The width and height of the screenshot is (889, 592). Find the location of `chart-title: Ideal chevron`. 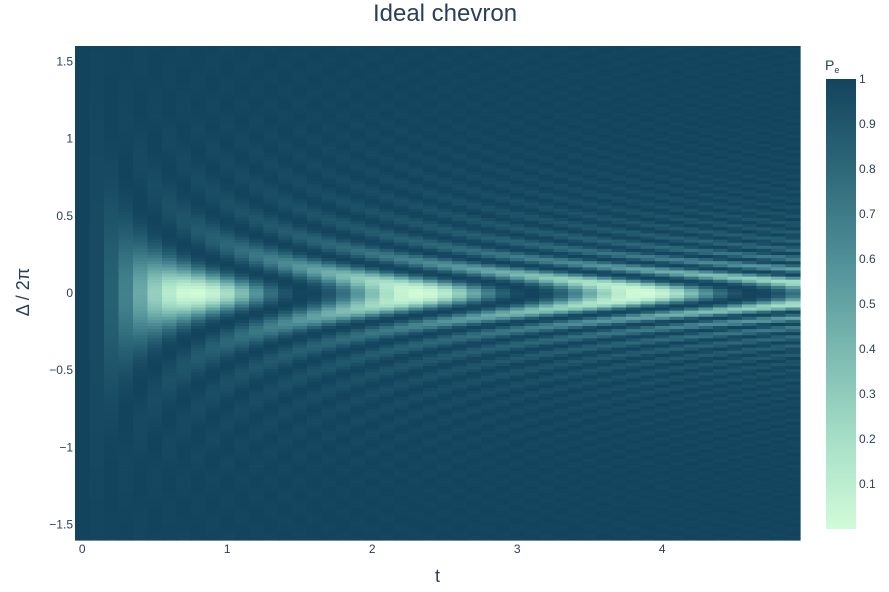

chart-title: Ideal chevron is located at coordinates (445, 13).